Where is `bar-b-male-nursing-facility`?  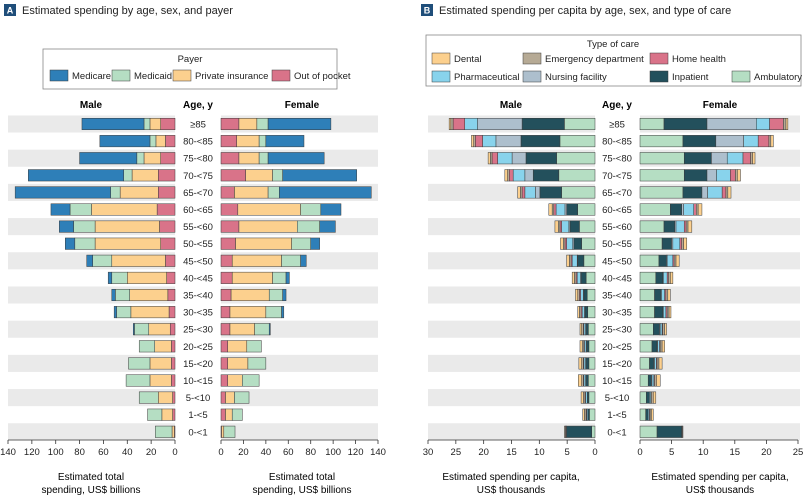 bar-b-male-nursing-facility is located at coordinates (538, 192).